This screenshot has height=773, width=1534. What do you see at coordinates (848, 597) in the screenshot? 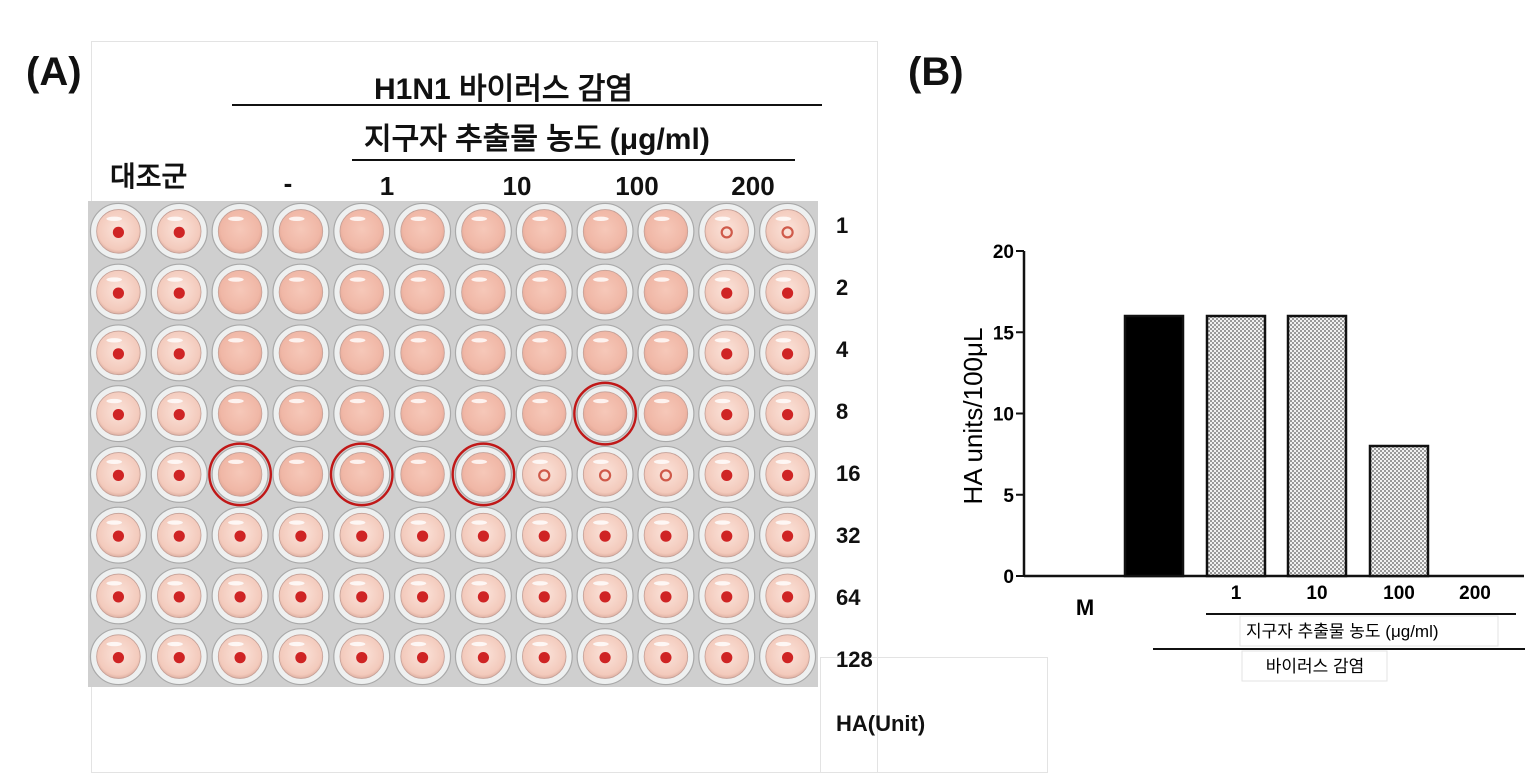
I see `row-label: 64` at bounding box center [848, 597].